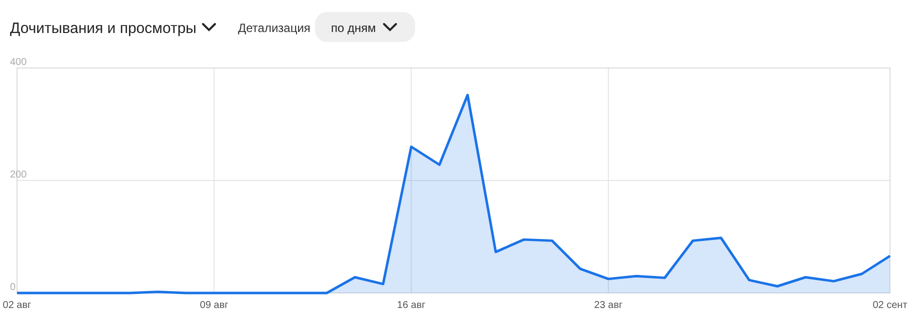  I want to click on y-tick-label: 400, so click(19, 62).